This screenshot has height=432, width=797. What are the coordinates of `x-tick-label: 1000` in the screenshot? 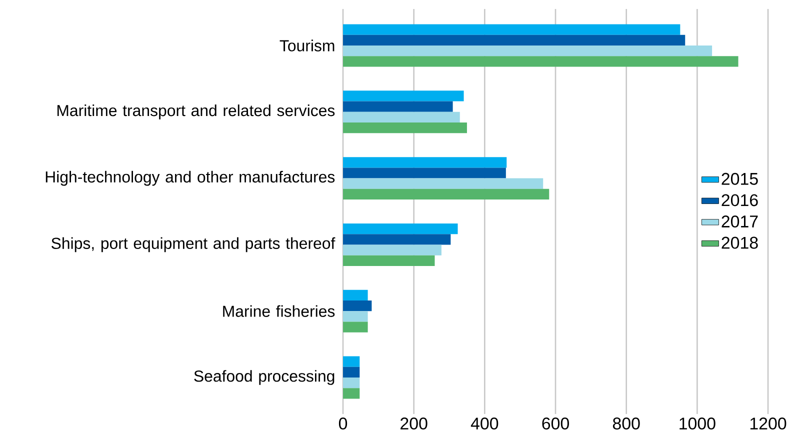 It's located at (698, 424).